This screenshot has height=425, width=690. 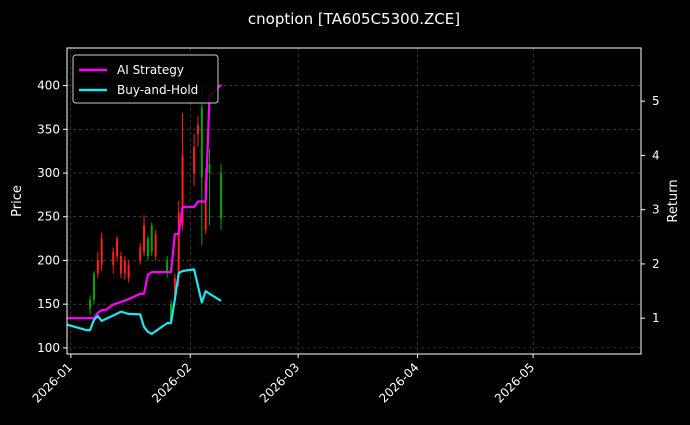 What do you see at coordinates (48, 348) in the screenshot?
I see `y-tick-label: 100` at bounding box center [48, 348].